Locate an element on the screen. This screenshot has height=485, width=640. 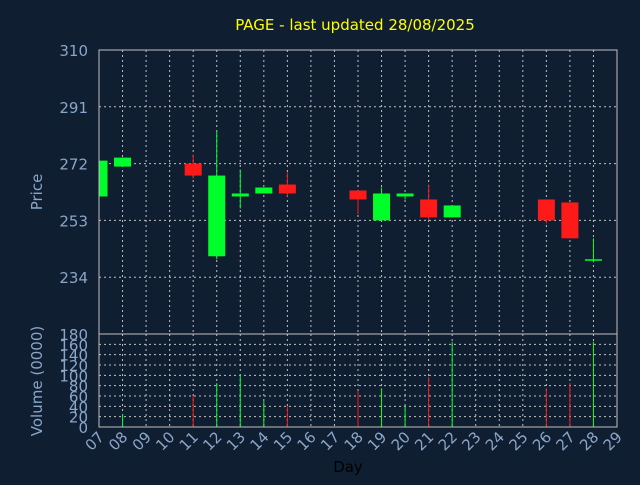
x-tick-label: 08 is located at coordinates (118, 441).